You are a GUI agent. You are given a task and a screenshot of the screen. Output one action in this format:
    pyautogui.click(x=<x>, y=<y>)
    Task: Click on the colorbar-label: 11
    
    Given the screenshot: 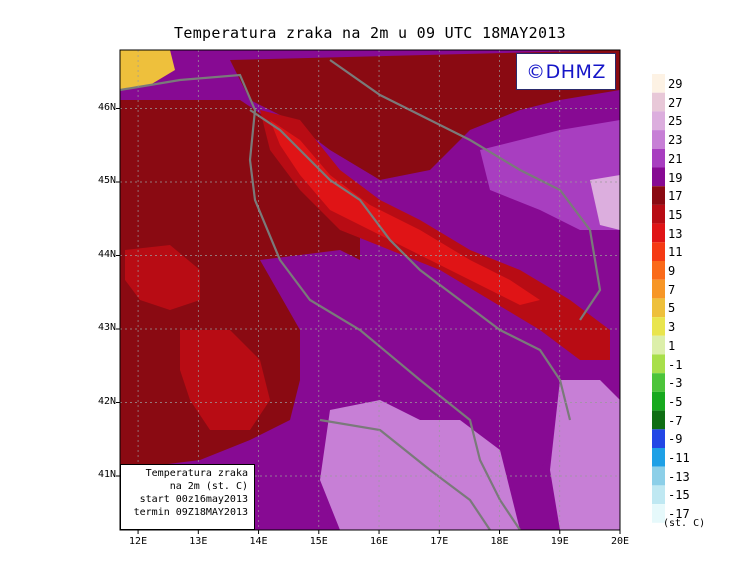 What is the action you would take?
    pyautogui.click(x=675, y=252)
    